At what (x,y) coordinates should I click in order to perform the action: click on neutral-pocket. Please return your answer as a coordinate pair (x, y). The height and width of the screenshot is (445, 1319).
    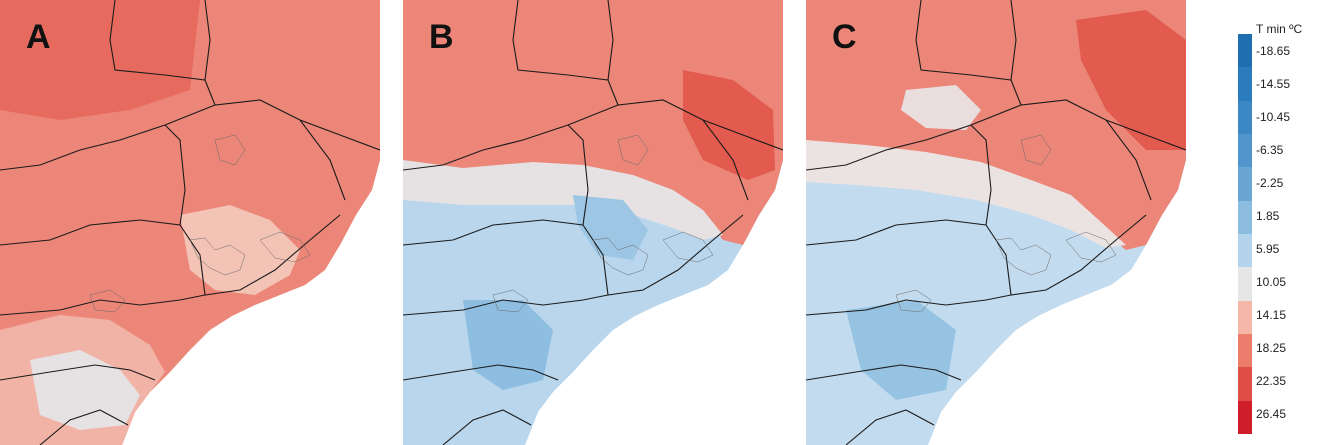
    Looking at the image, I should click on (941, 107).